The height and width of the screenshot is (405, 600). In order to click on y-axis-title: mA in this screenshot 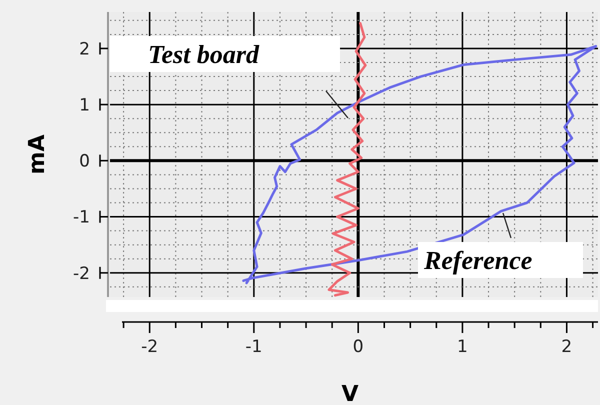, I will do `click(37, 154)`.